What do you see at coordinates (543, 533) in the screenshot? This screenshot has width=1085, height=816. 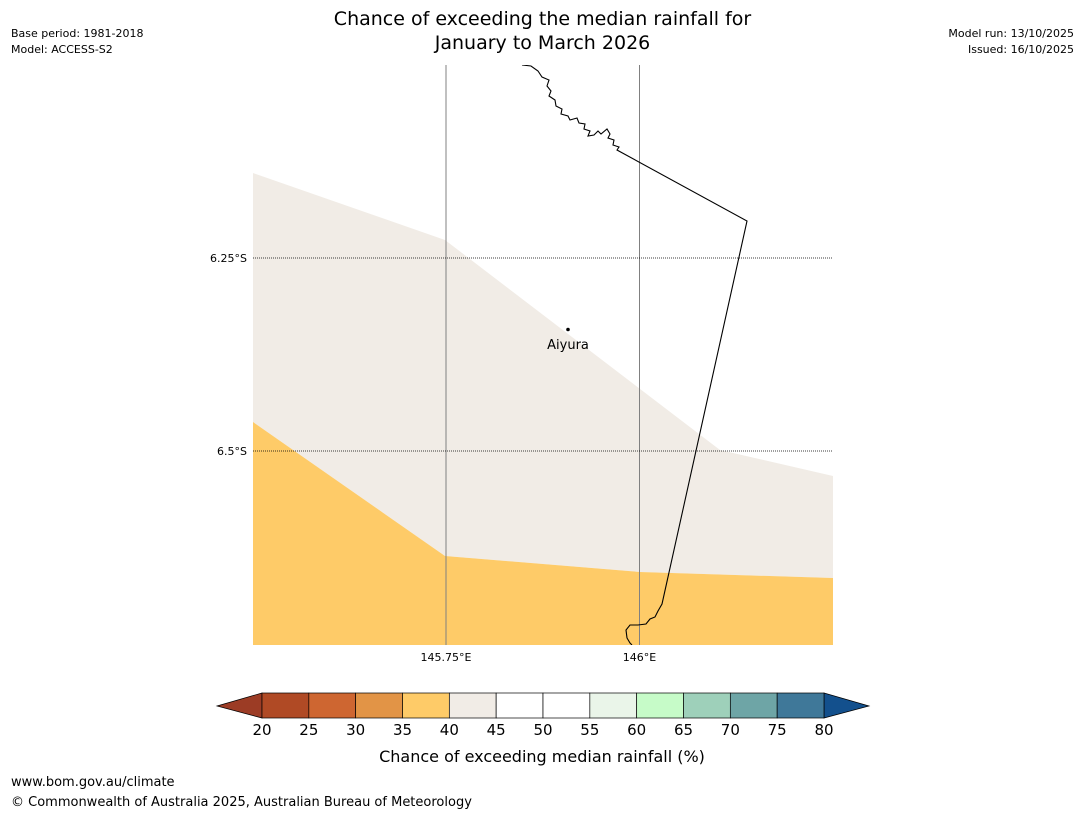 I see `band-35-40-region` at bounding box center [543, 533].